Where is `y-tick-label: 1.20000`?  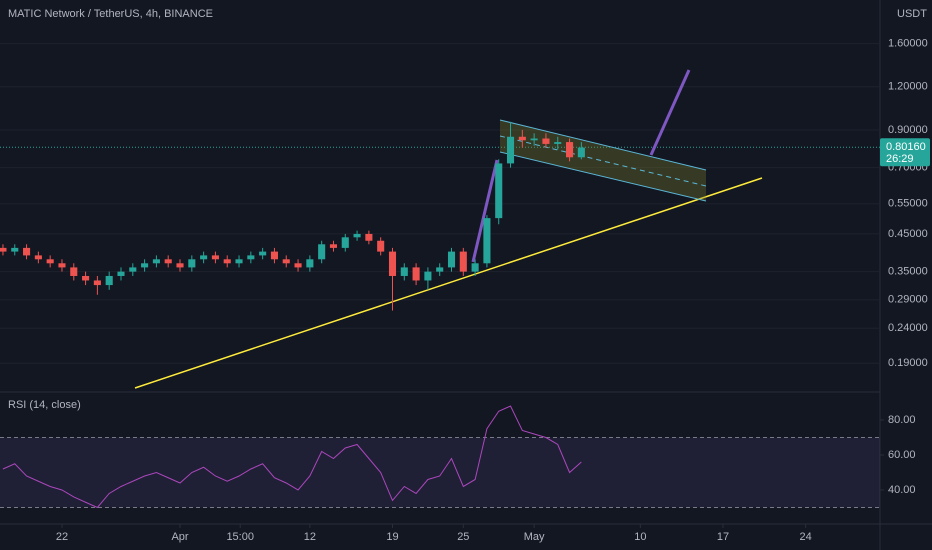
y-tick-label: 1.20000 is located at coordinates (908, 87).